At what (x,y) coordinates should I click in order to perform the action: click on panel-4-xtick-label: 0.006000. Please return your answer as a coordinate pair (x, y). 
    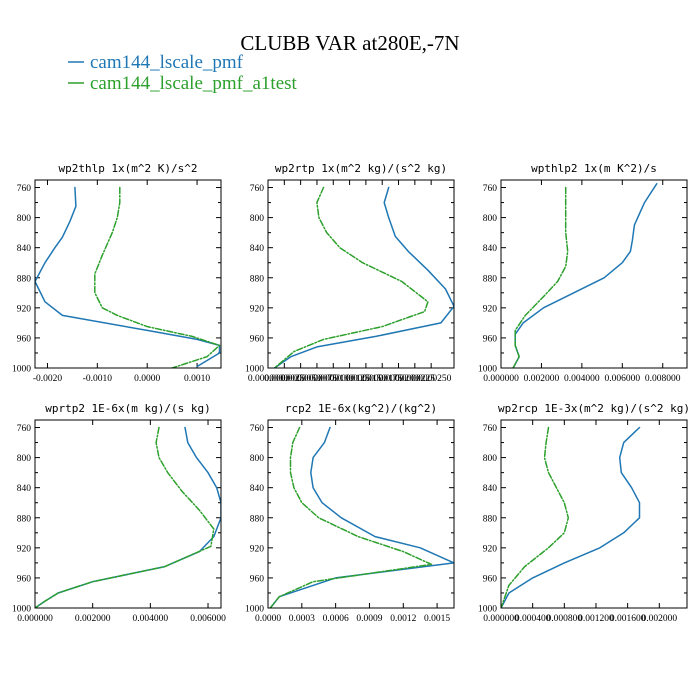
    Looking at the image, I should click on (208, 619).